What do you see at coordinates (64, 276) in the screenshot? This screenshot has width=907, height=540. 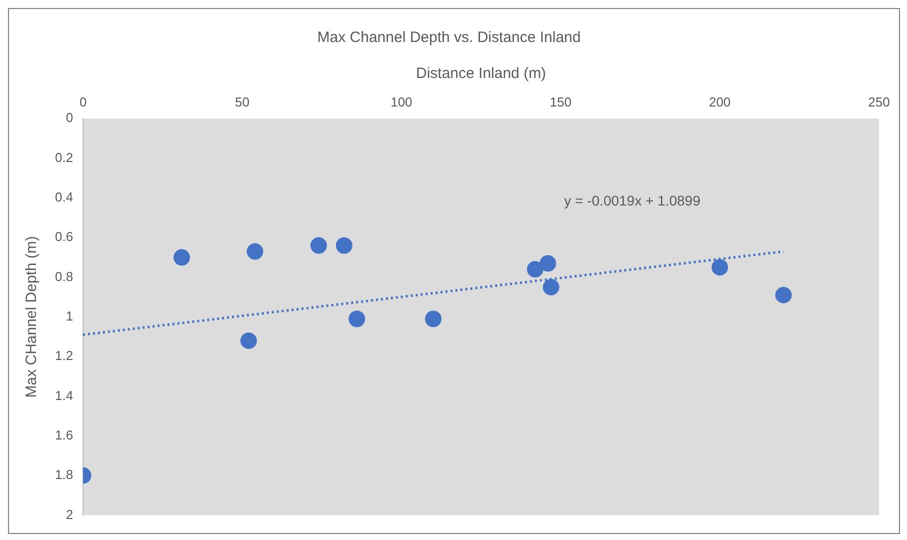 I see `y-tick-label: 0.8` at bounding box center [64, 276].